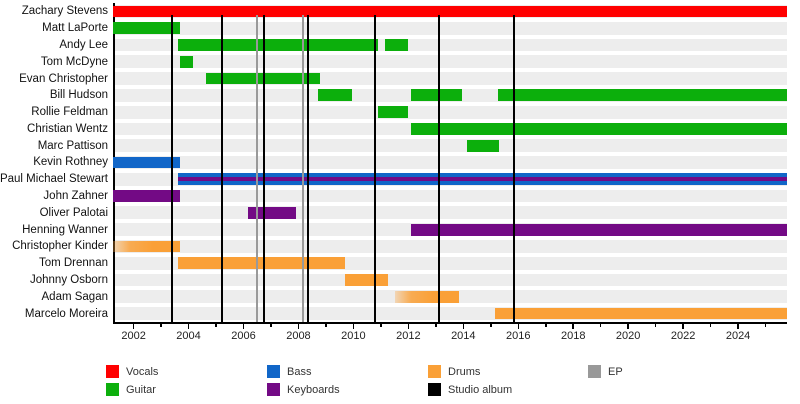  What do you see at coordinates (434, 371) in the screenshot?
I see `legend-swatch-drums` at bounding box center [434, 371].